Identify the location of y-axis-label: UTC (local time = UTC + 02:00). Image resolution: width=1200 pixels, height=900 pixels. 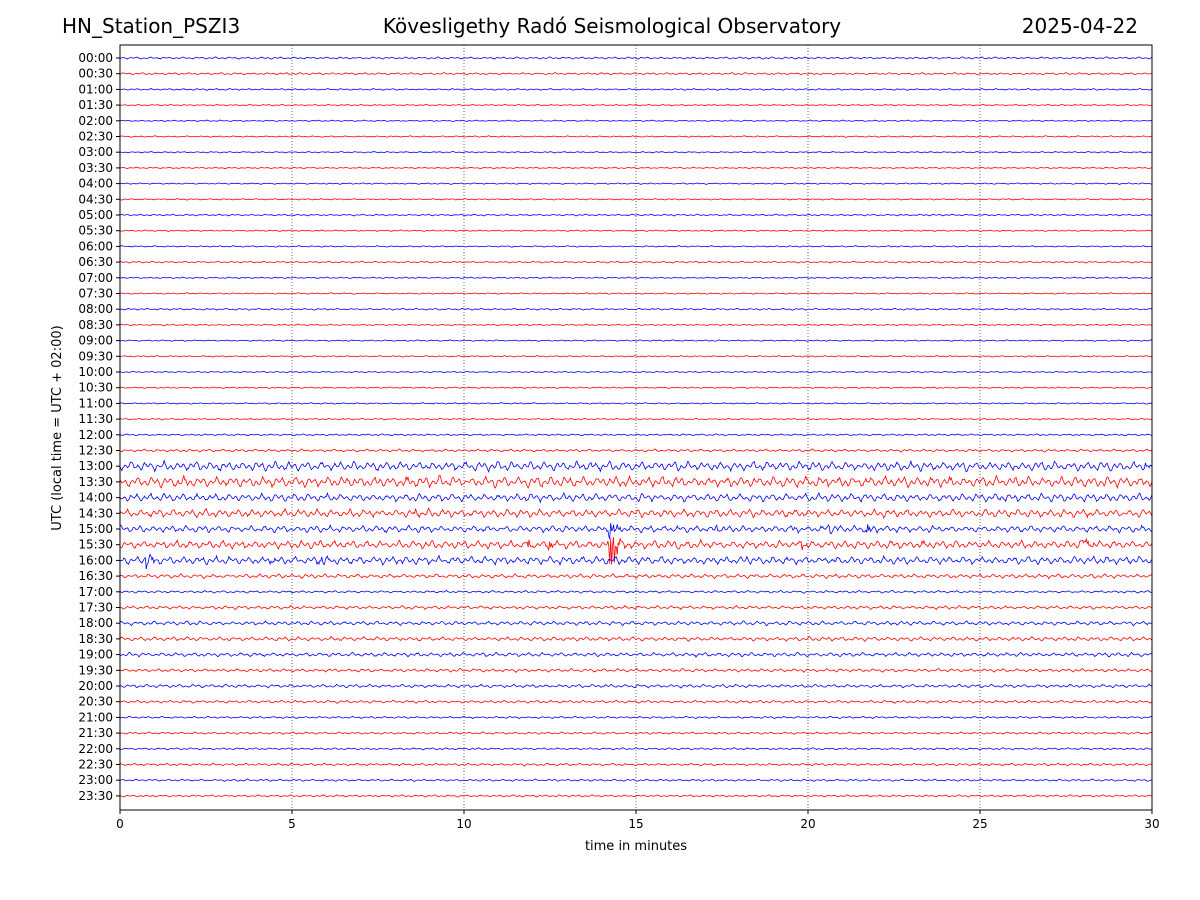
(57, 427).